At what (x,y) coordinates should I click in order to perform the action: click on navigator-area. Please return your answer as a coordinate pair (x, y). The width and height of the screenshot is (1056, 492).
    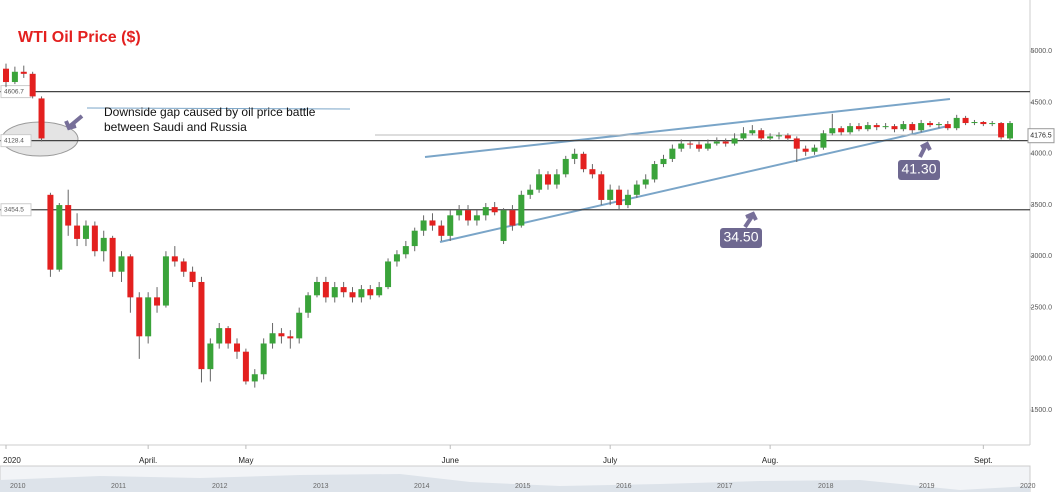
    Looking at the image, I should click on (515, 483).